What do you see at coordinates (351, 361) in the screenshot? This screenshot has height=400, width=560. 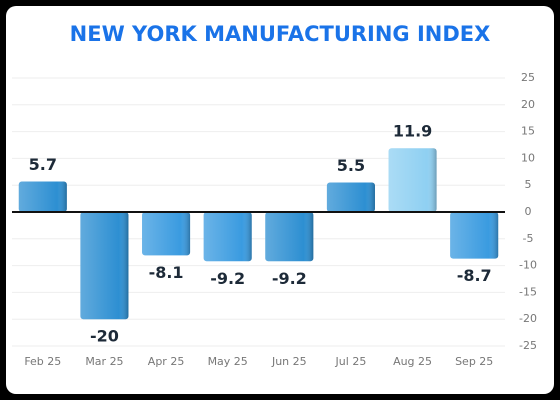 I see `x-tick-label: Jul 25` at bounding box center [351, 361].